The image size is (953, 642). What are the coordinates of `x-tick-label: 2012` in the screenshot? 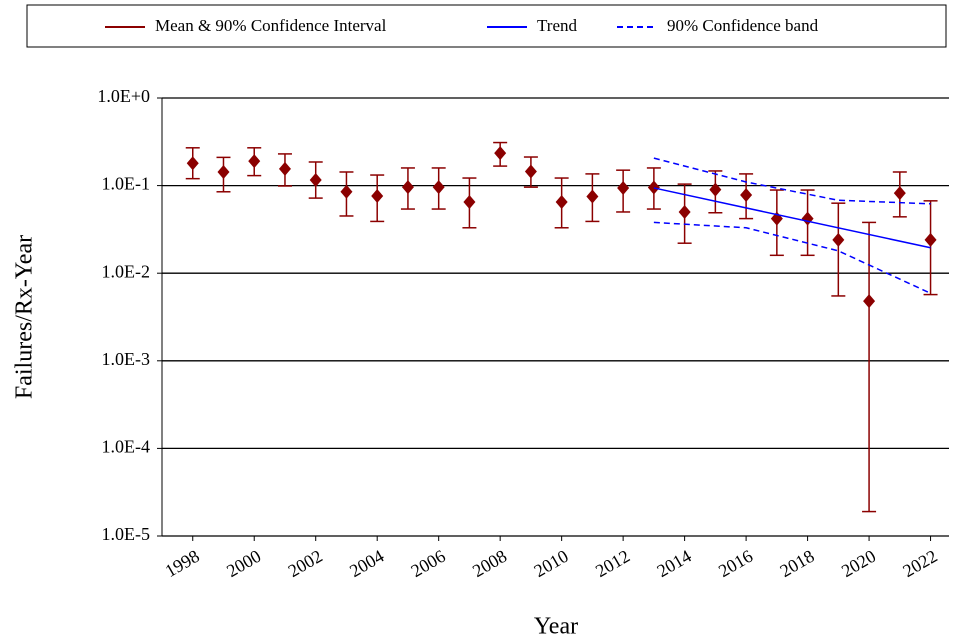 It's located at (612, 563).